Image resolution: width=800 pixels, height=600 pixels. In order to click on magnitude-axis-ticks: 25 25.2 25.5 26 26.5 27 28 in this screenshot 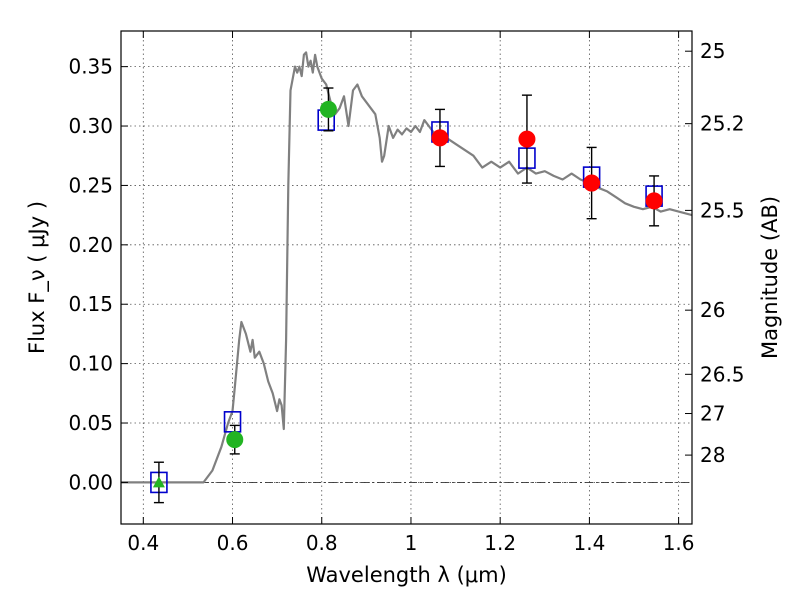, I will do `click(715, 253)`.